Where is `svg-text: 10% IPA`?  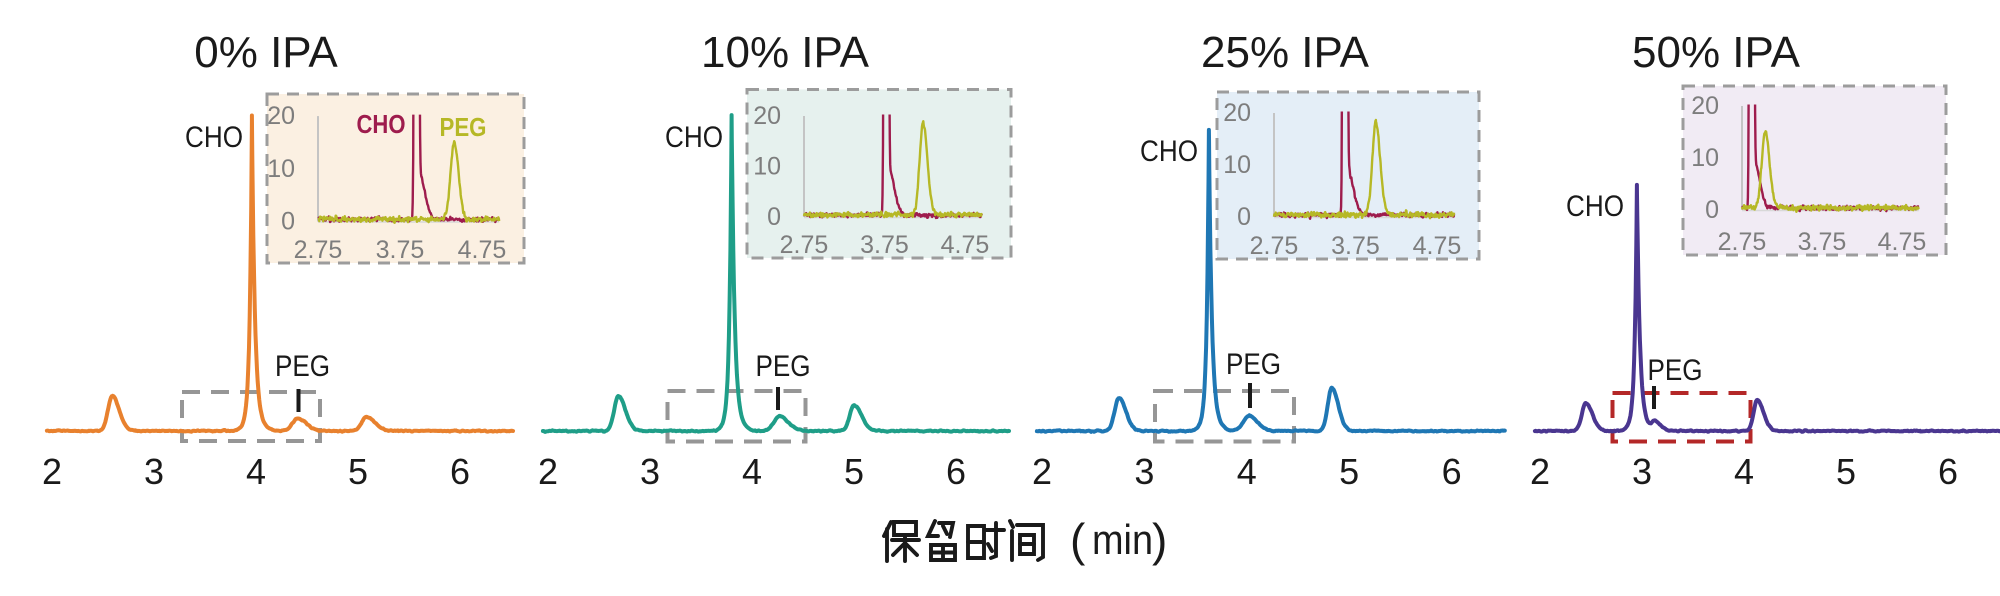 svg-text: 10% IPA is located at coordinates (785, 52).